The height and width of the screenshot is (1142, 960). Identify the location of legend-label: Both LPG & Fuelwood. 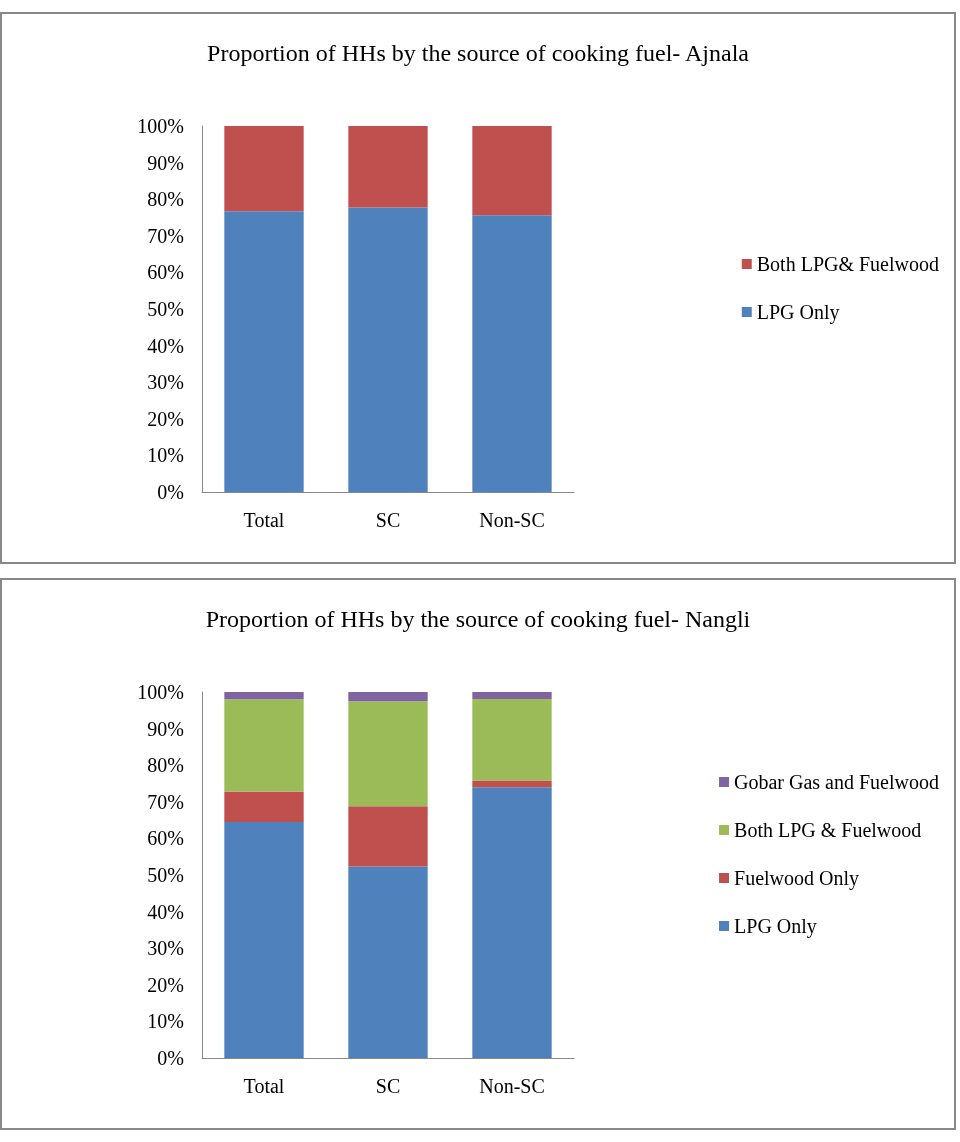
(828, 830).